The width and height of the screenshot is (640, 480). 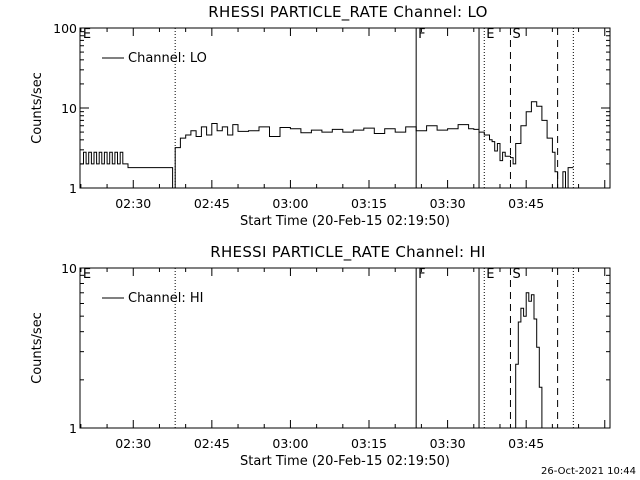 I want to click on hi-x-tick-label: 03:45, so click(x=526, y=443).